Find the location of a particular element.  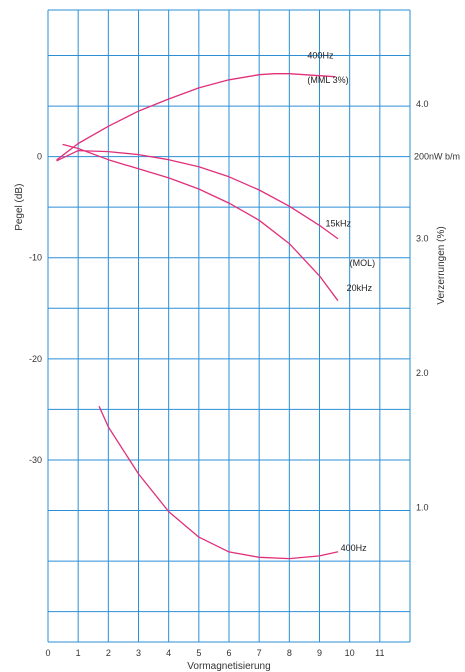

x-tick-label: 7 is located at coordinates (259, 653).